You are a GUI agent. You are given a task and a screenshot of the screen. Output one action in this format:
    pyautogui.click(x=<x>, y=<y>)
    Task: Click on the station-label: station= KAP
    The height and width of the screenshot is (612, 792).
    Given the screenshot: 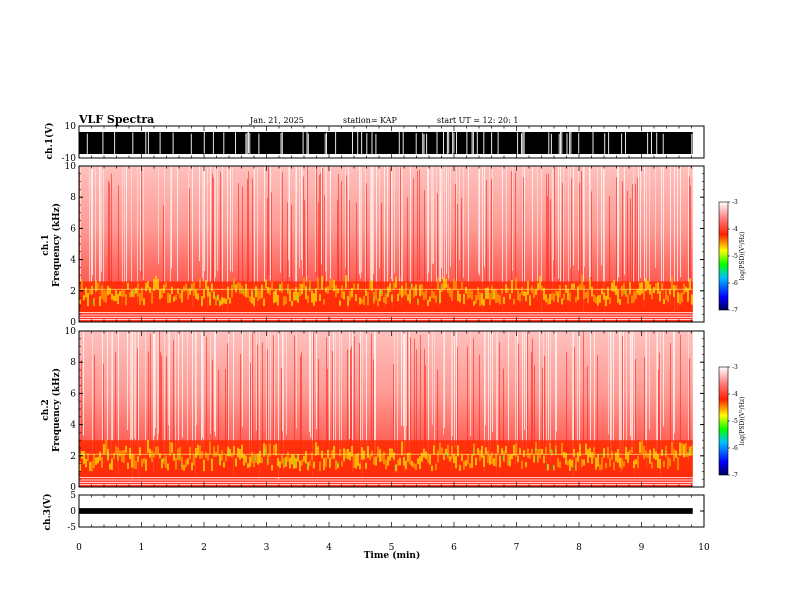 What is the action you would take?
    pyautogui.click(x=370, y=120)
    